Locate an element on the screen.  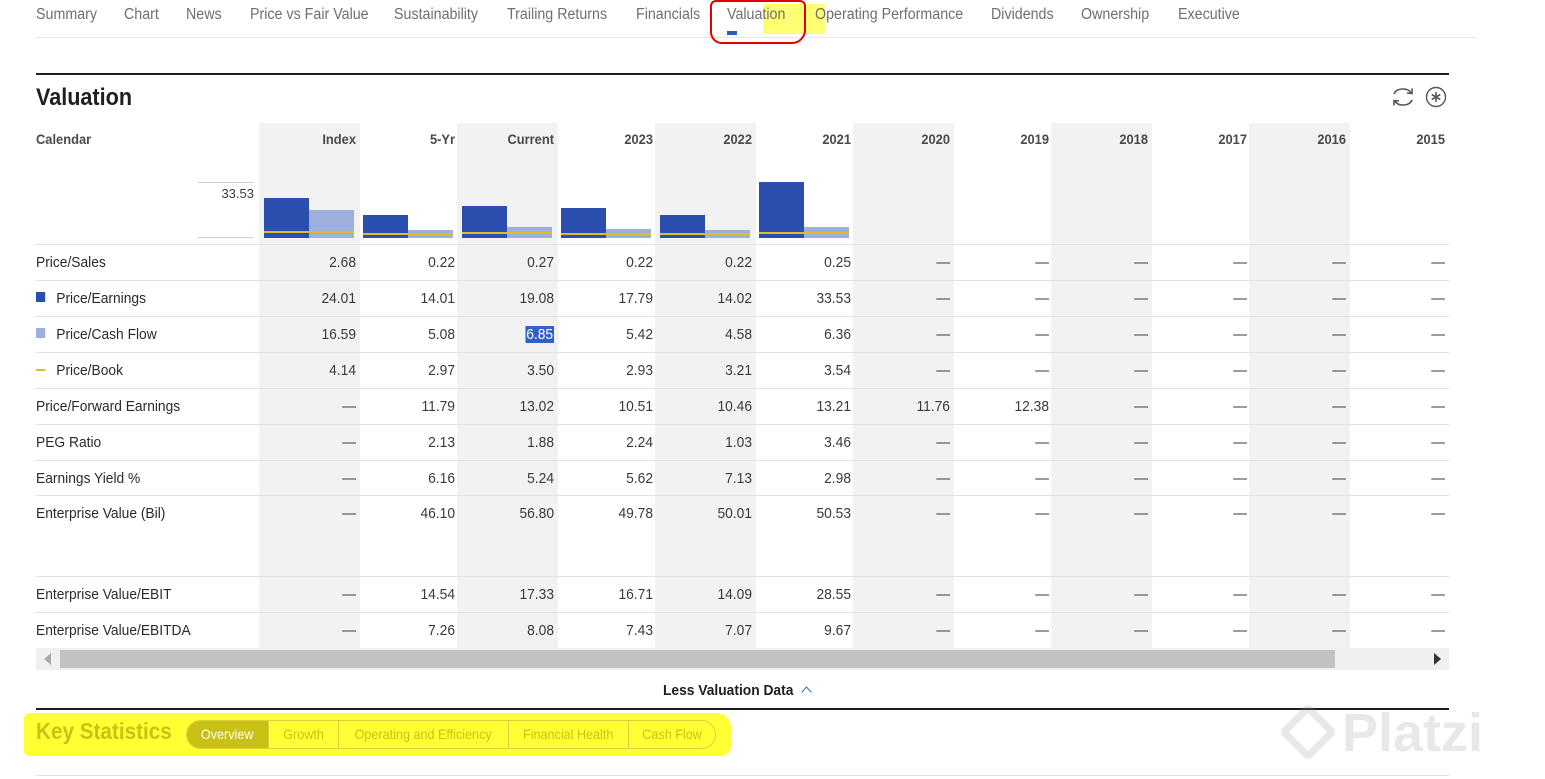
table-cell: 14.01 is located at coordinates (413, 298).